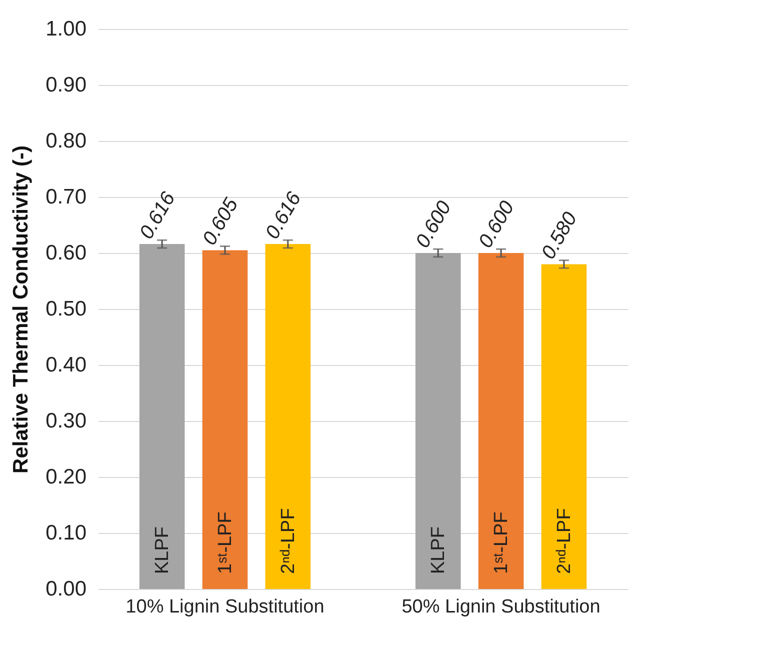 This screenshot has width=776, height=660. I want to click on y-tick-label: 0.10, so click(66, 533).